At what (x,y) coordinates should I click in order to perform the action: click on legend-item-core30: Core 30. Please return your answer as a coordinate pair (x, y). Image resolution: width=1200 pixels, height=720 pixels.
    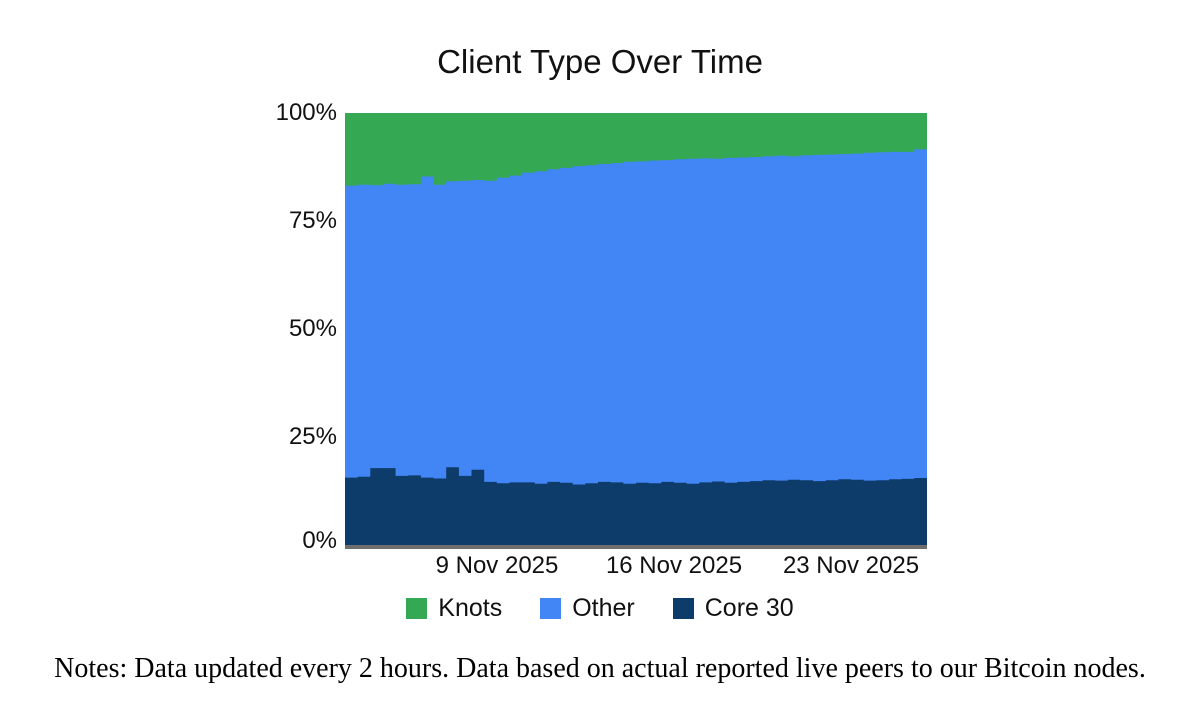
    Looking at the image, I should click on (733, 608).